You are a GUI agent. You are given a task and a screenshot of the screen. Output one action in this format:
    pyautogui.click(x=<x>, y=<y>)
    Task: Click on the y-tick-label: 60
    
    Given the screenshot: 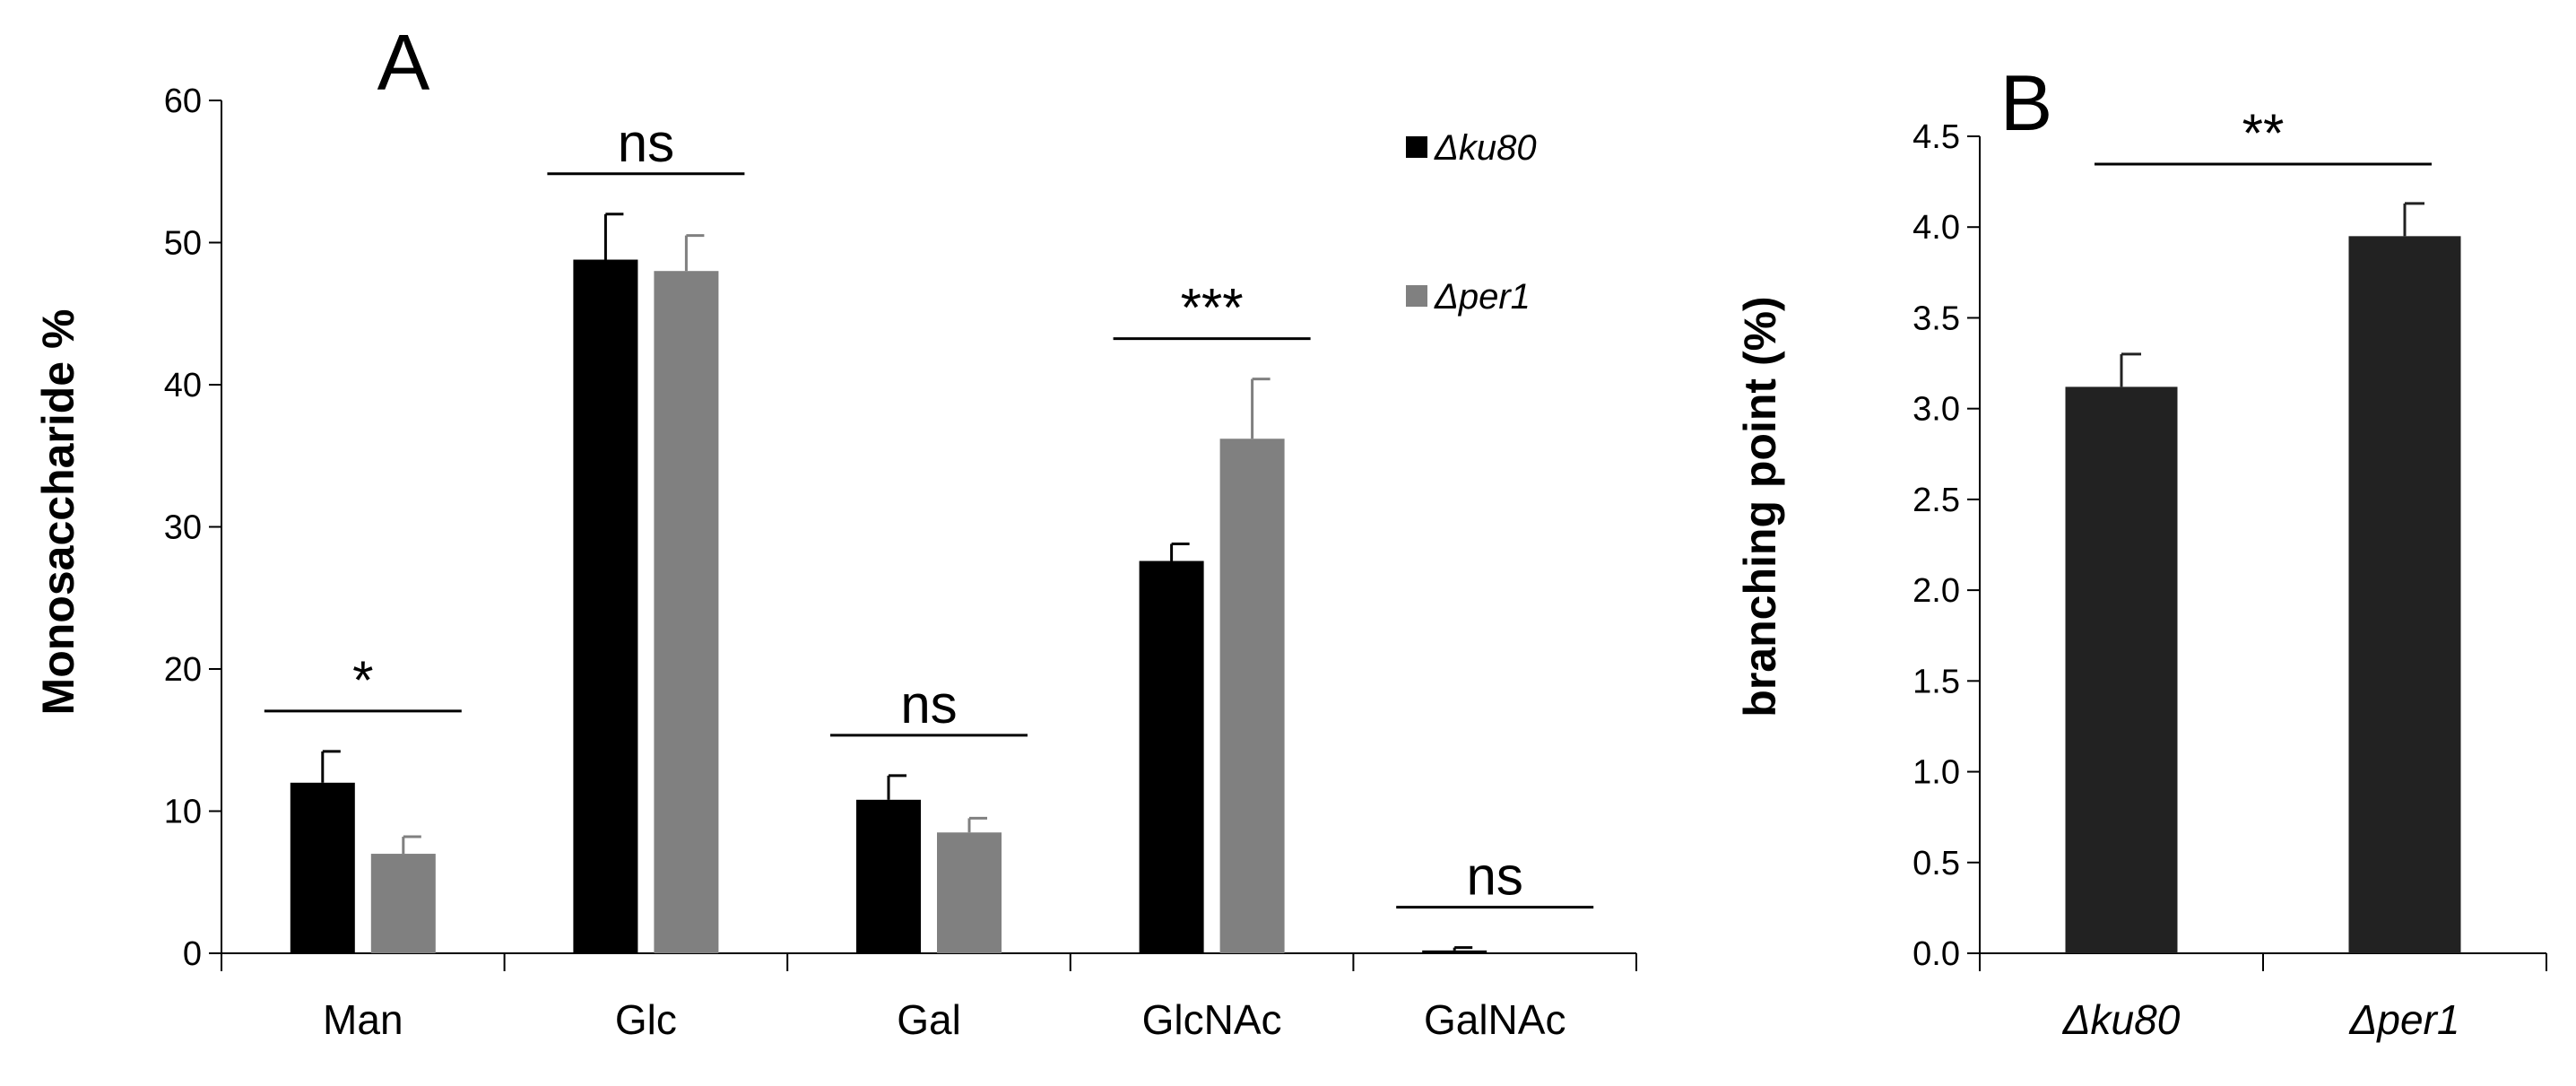 What is the action you would take?
    pyautogui.click(x=183, y=101)
    